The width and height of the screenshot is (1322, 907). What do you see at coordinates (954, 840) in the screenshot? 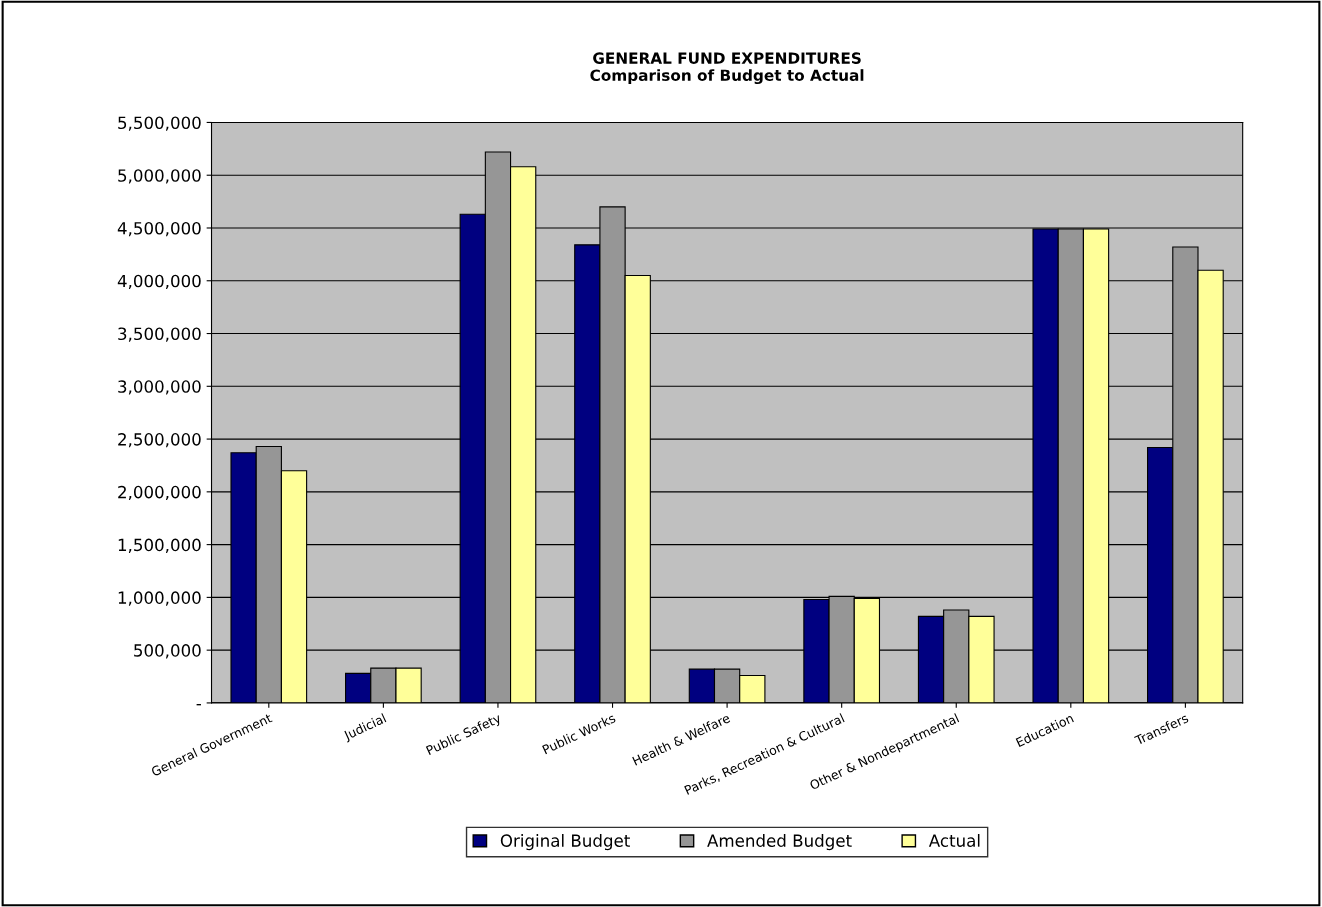
I see `legend-label: Actual` at bounding box center [954, 840].